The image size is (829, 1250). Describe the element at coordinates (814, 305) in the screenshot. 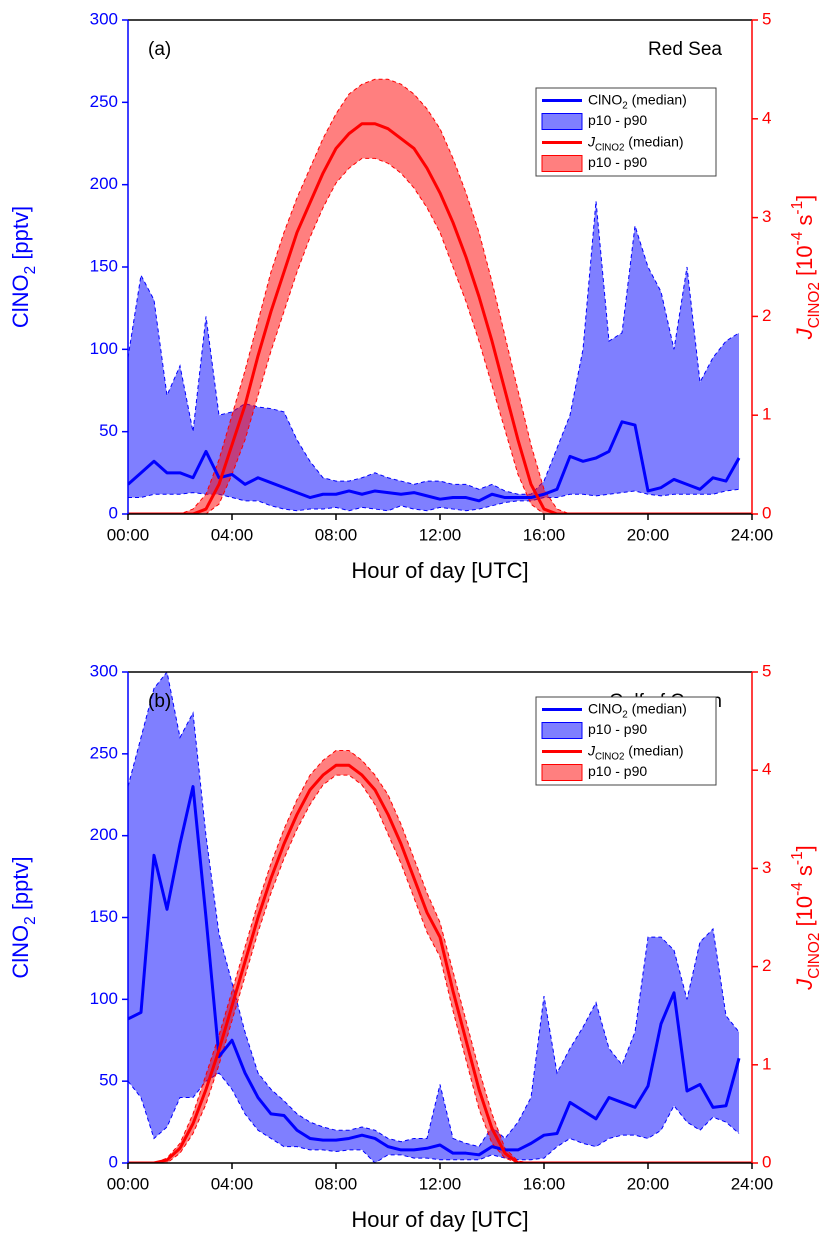

I see `y2-axis-label-part: ClNO2` at that location.